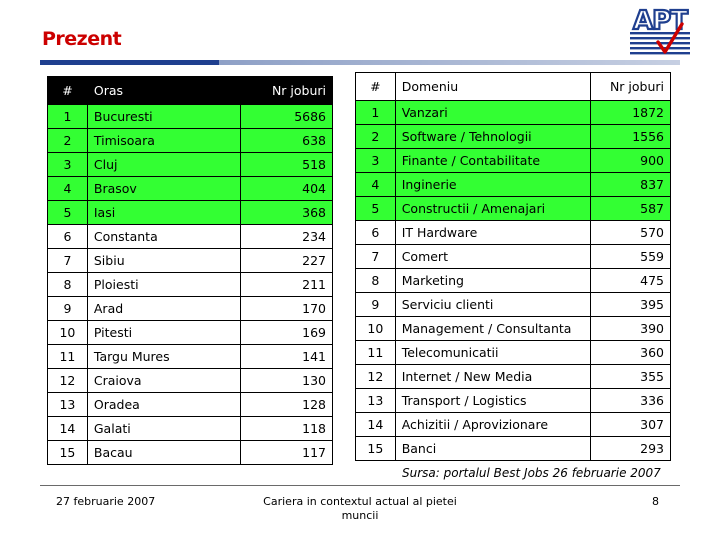  What do you see at coordinates (375, 352) in the screenshot?
I see `domain-rank-cell: 11` at bounding box center [375, 352].